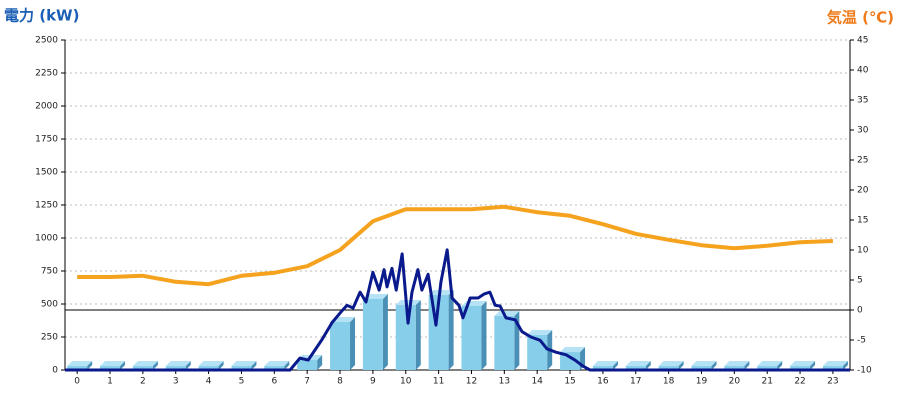  What do you see at coordinates (862, 101) in the screenshot?
I see `y2-tick-label: 35` at bounding box center [862, 101].